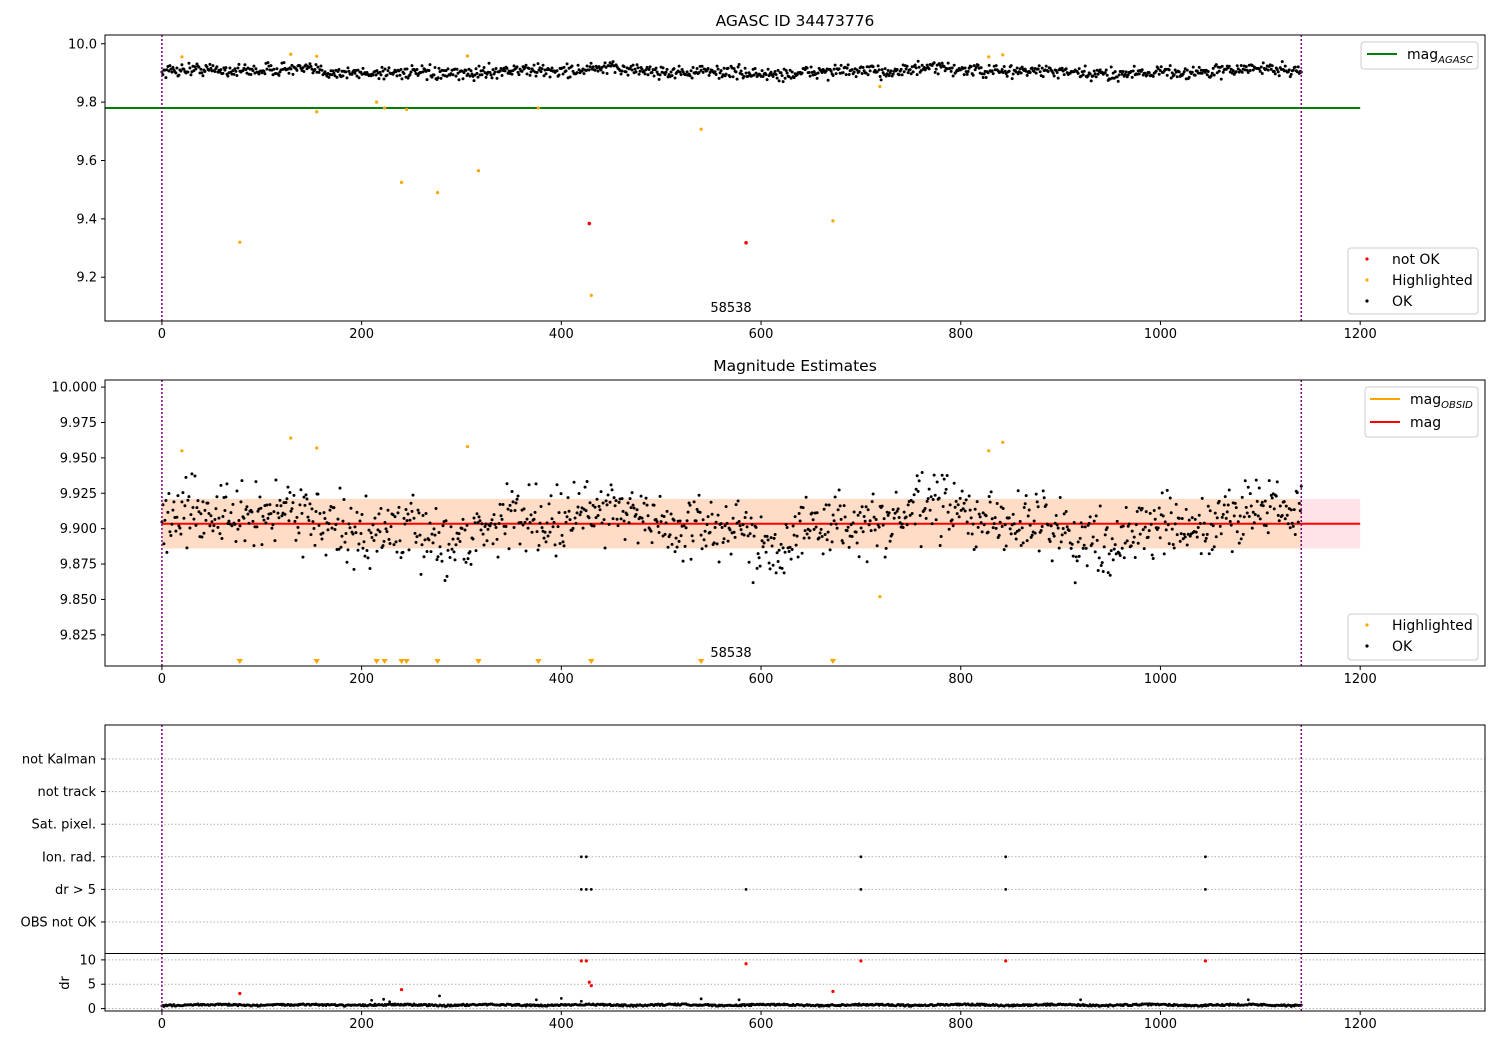 The image size is (1500, 1050). I want to click on dr-axis-label: dr, so click(65, 983).